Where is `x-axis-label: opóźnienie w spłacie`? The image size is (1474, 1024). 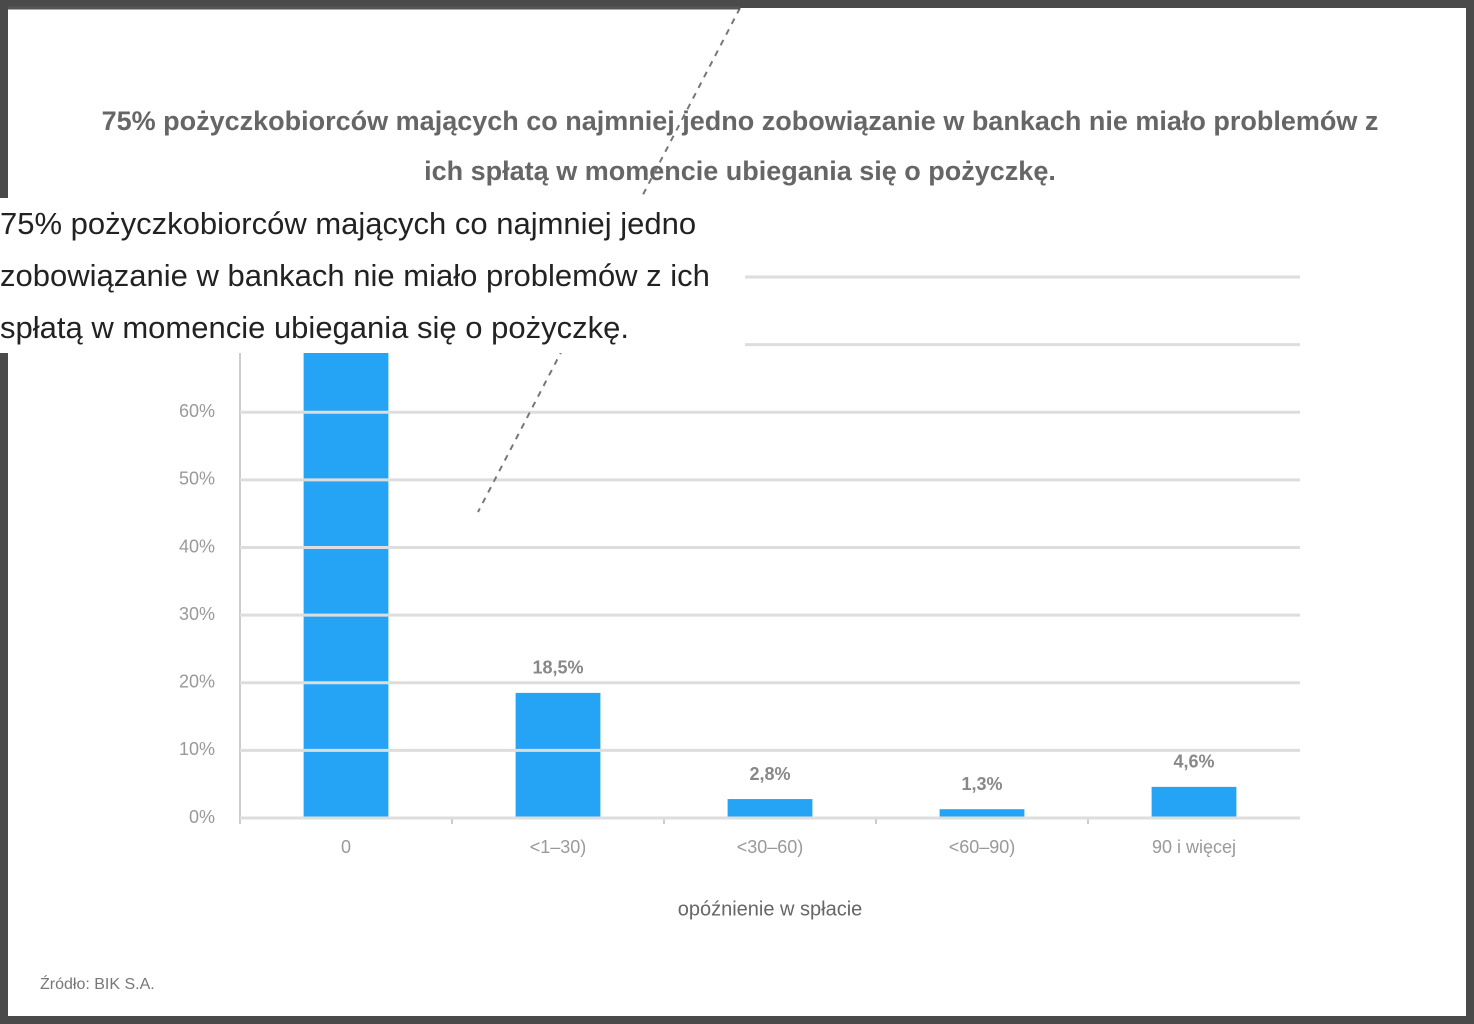
x-axis-label: opóźnienie w spłacie is located at coordinates (770, 909).